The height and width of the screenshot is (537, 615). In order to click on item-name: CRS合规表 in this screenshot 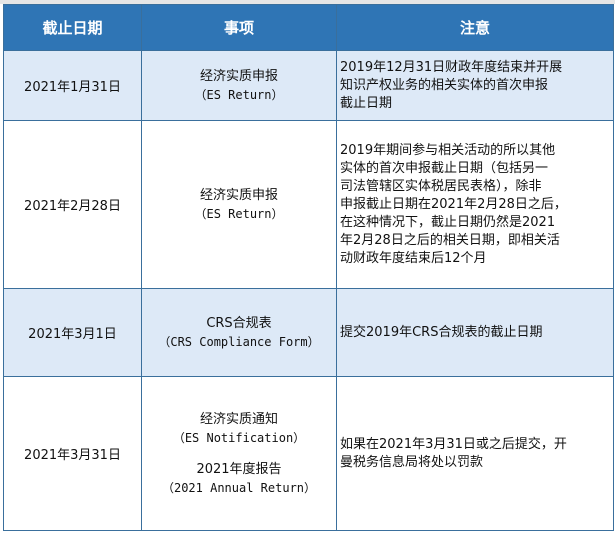, I will do `click(239, 323)`.